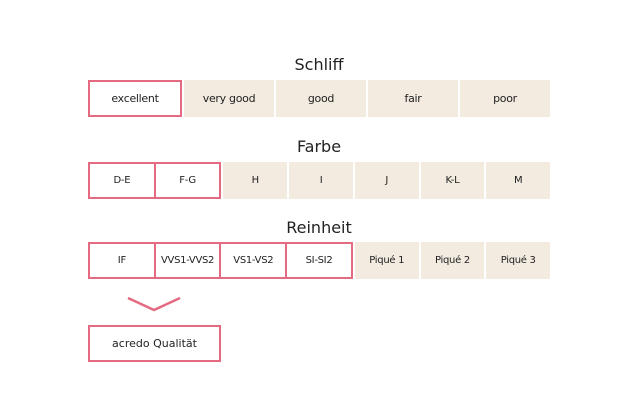 This screenshot has height=420, width=640. I want to click on option-cell: J, so click(386, 180).